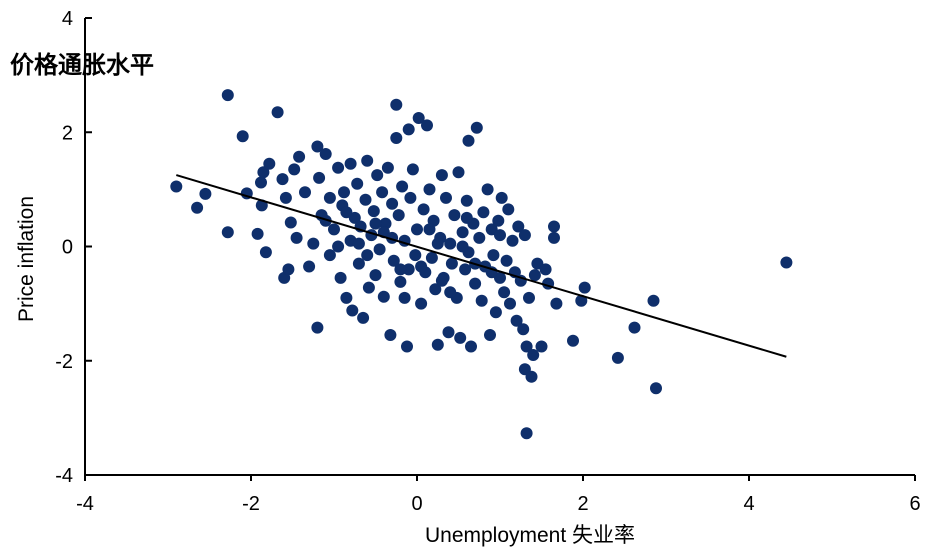 Image resolution: width=927 pixels, height=552 pixels. I want to click on y-tick-label: -4, so click(64, 476).